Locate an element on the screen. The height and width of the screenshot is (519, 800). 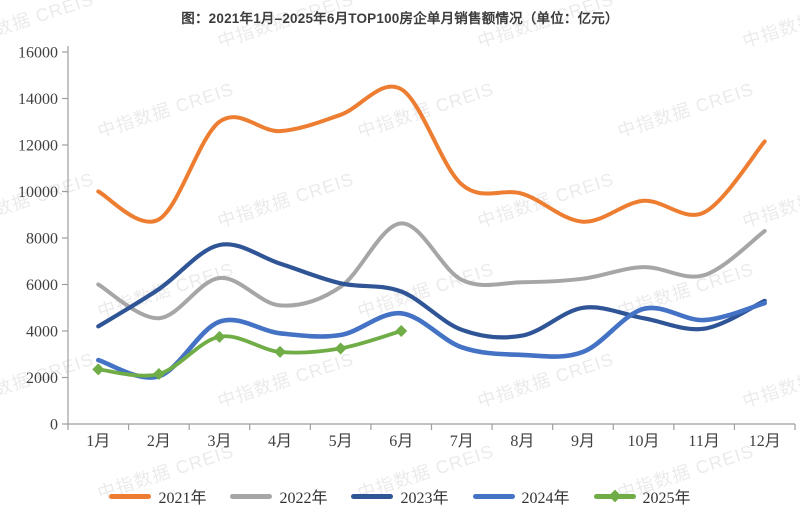
x-axis-label: 6月 is located at coordinates (401, 441).